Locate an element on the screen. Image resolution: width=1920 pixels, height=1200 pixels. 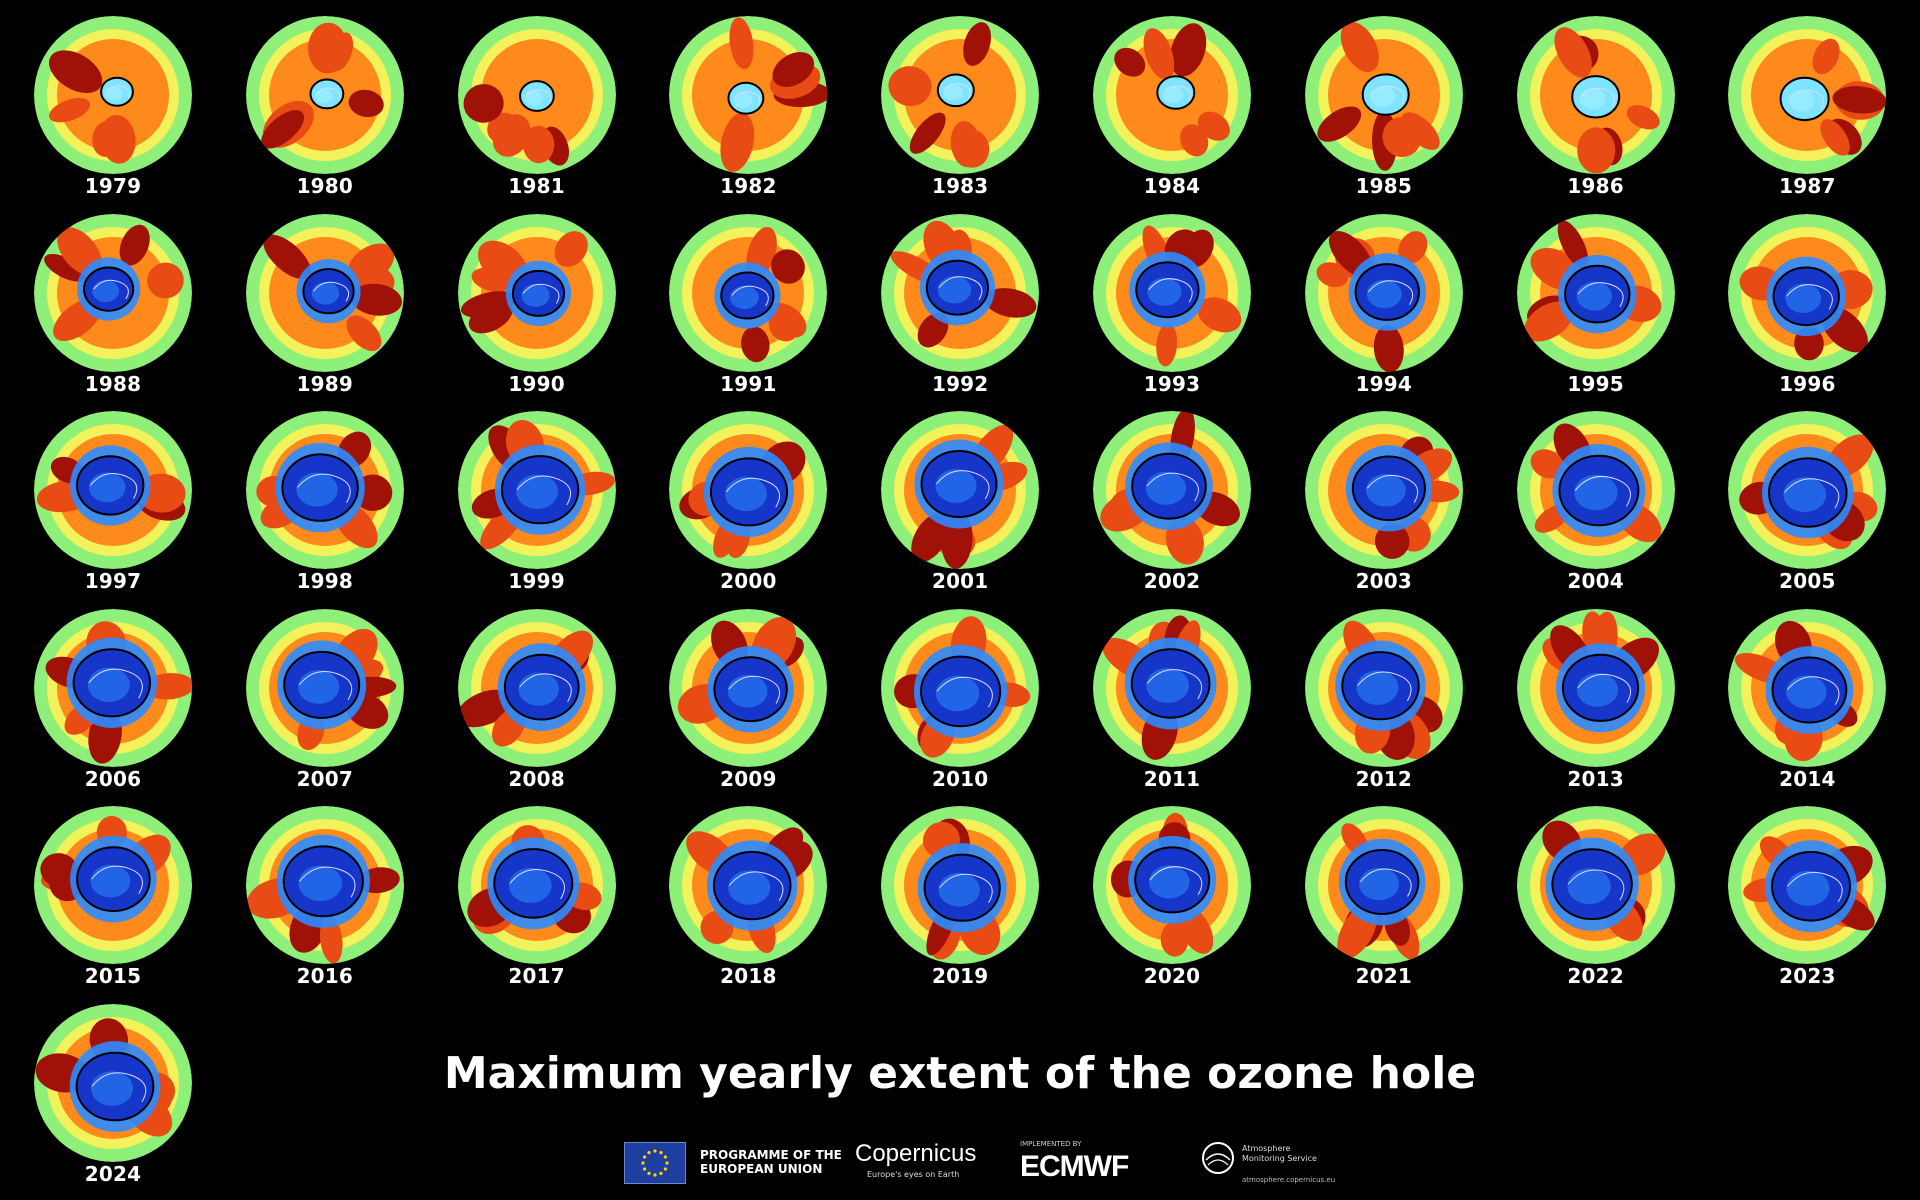
ozone-map-1989: 1989 is located at coordinates (318, 297).